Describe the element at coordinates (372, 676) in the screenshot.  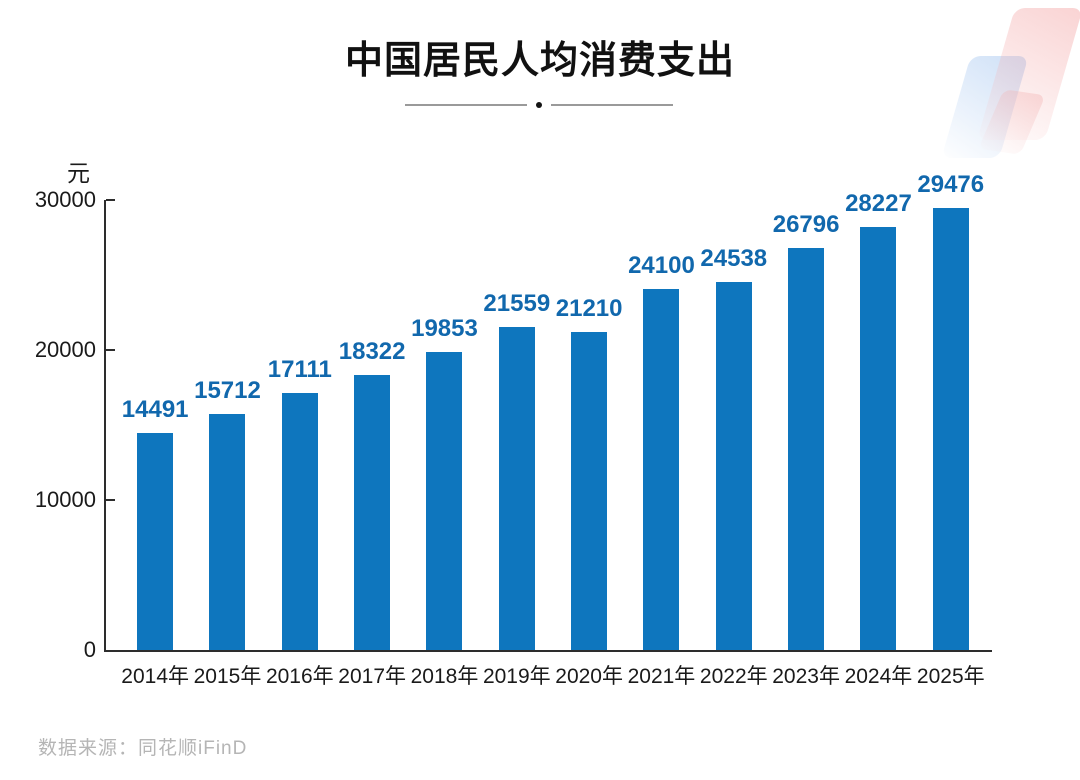
I see `x-tick-label: 2017年` at that location.